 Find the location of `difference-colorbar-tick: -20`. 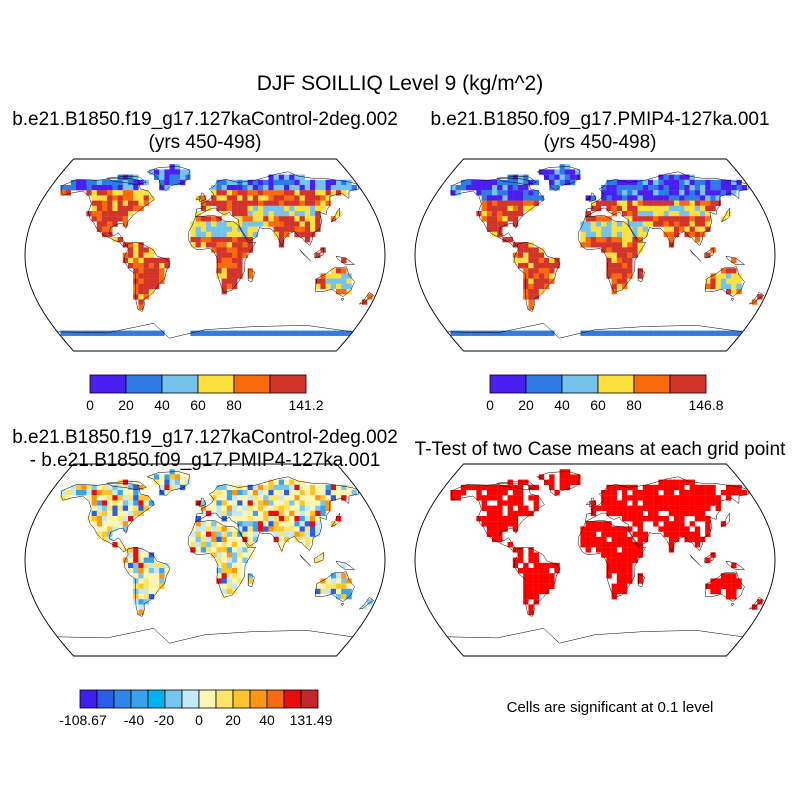

difference-colorbar-tick: -20 is located at coordinates (164, 720).